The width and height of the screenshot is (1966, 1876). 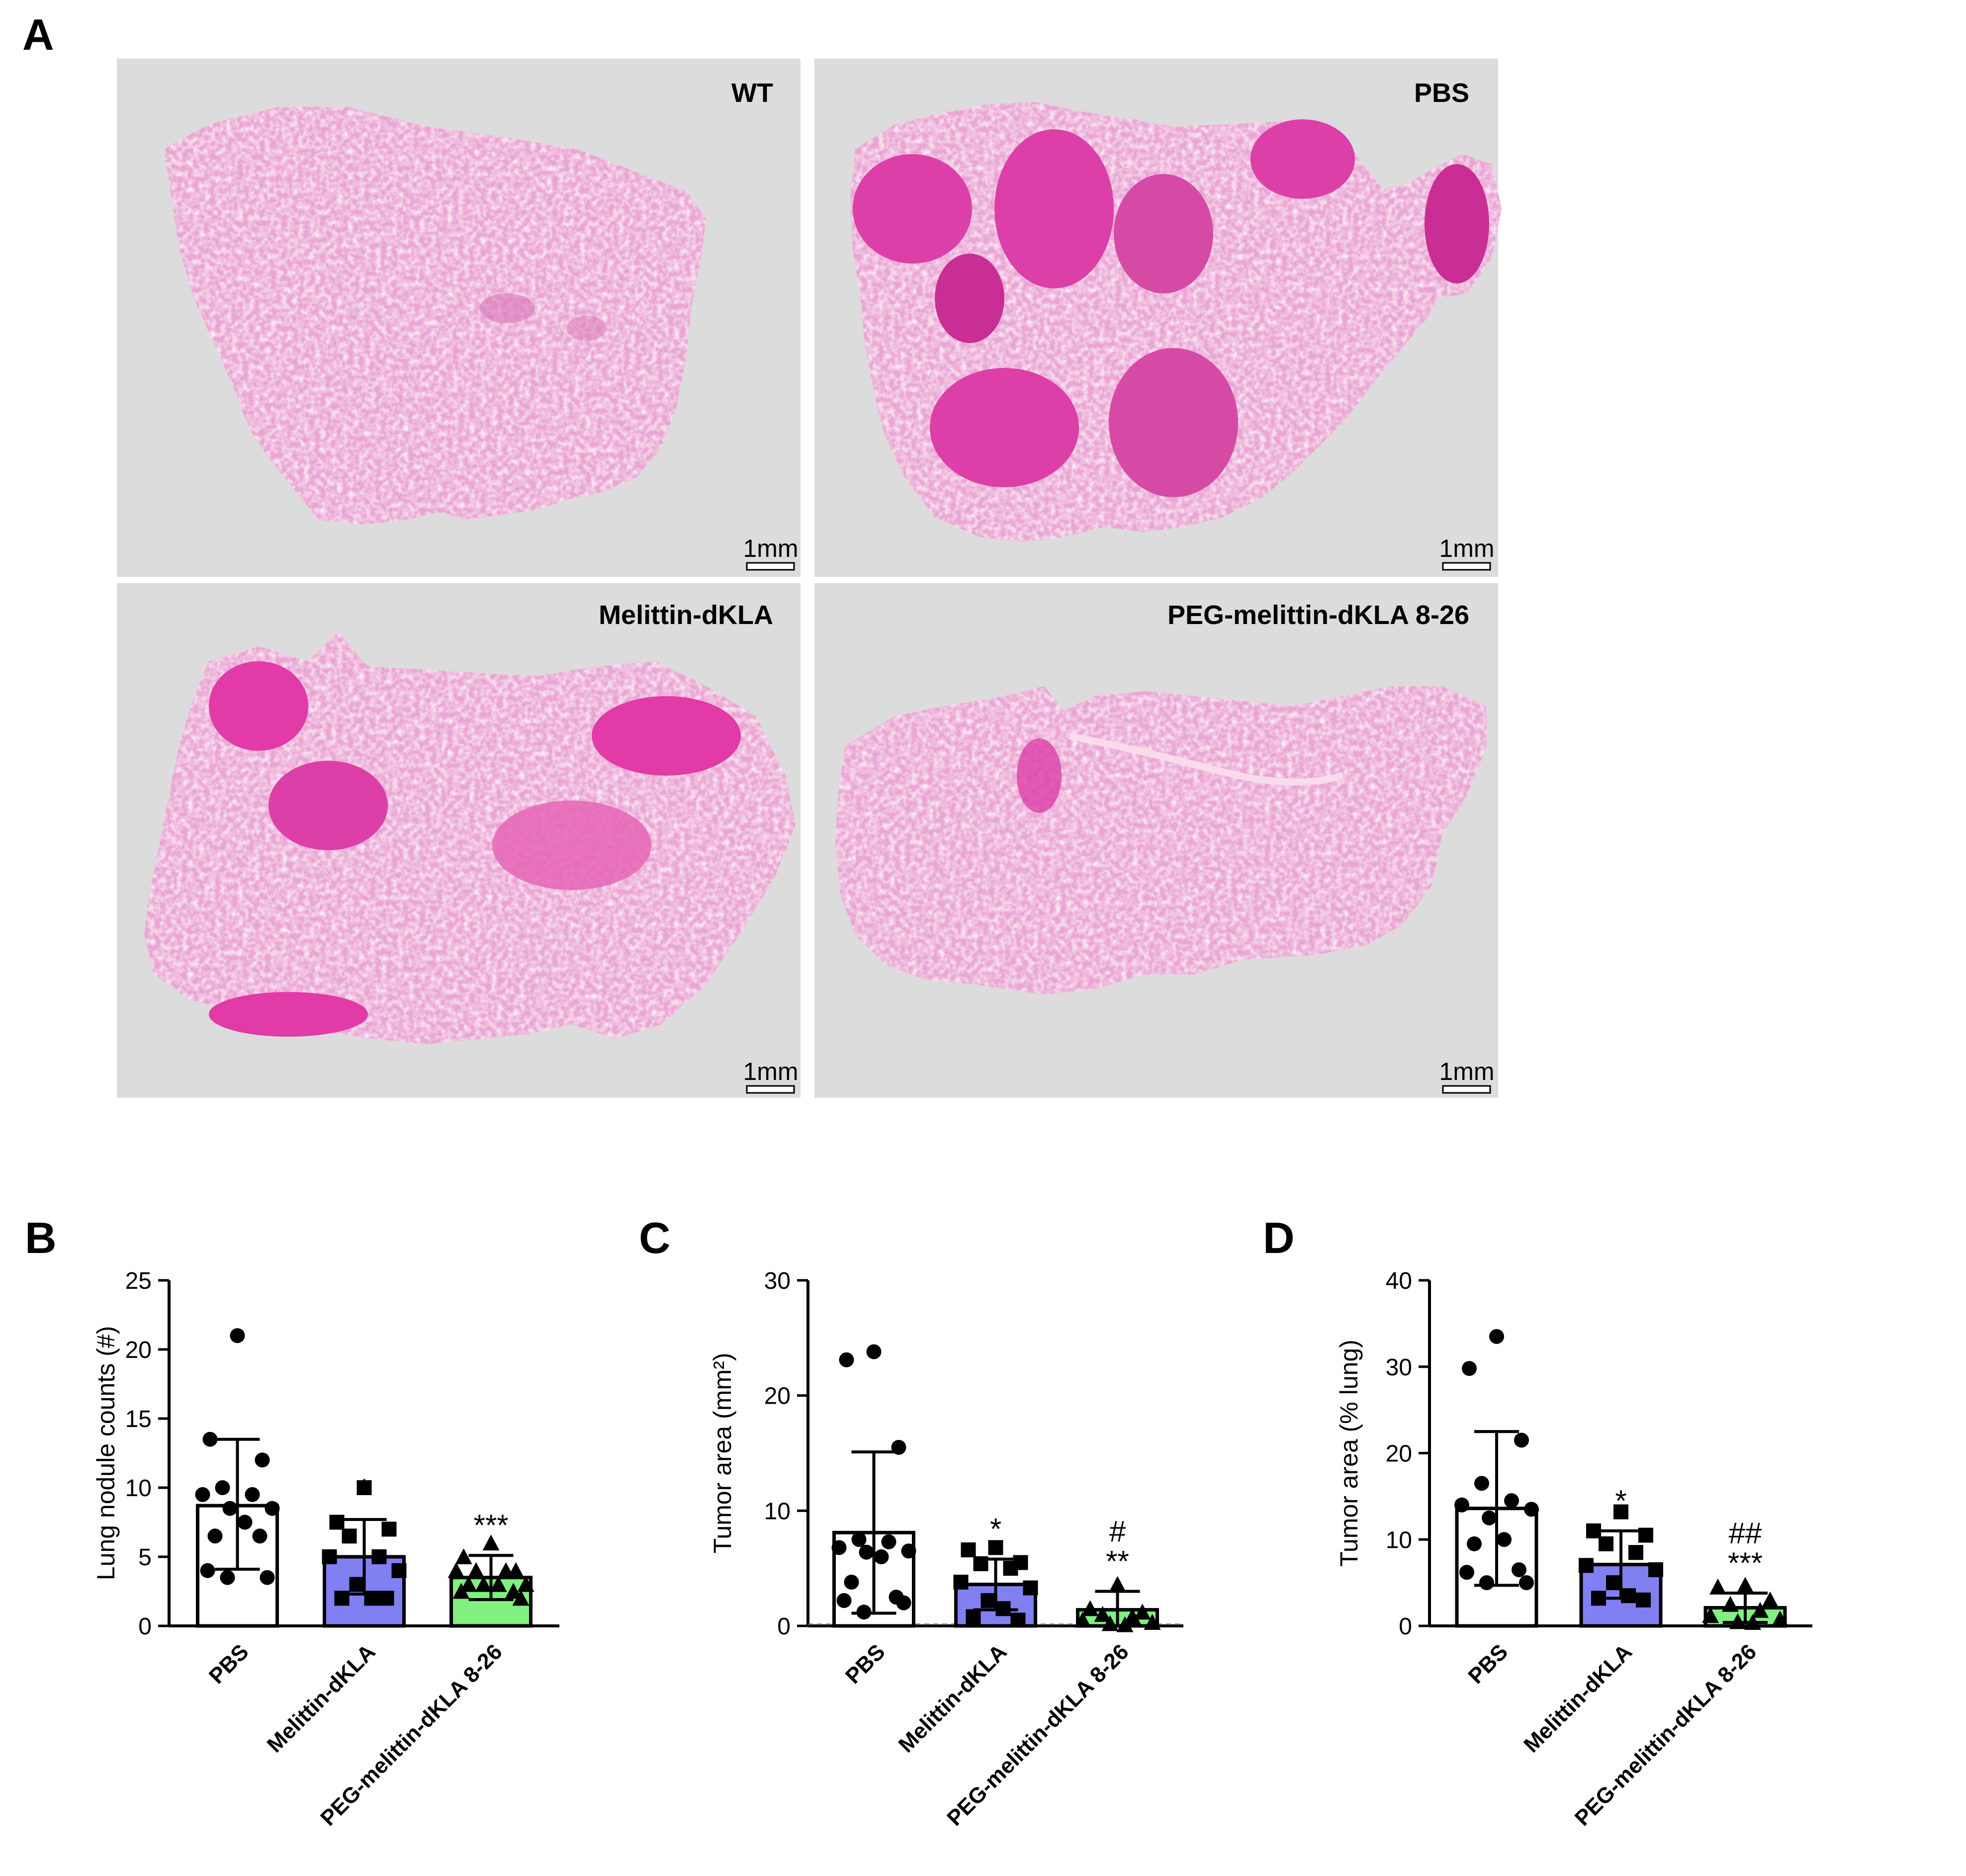 I want to click on significance-label: ***, so click(x=491, y=1526).